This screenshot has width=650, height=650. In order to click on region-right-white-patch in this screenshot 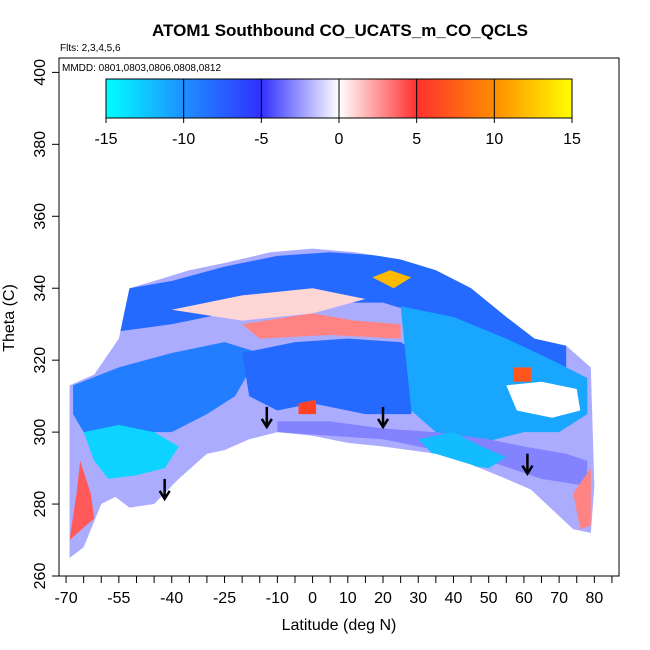, I will do `click(543, 399)`.